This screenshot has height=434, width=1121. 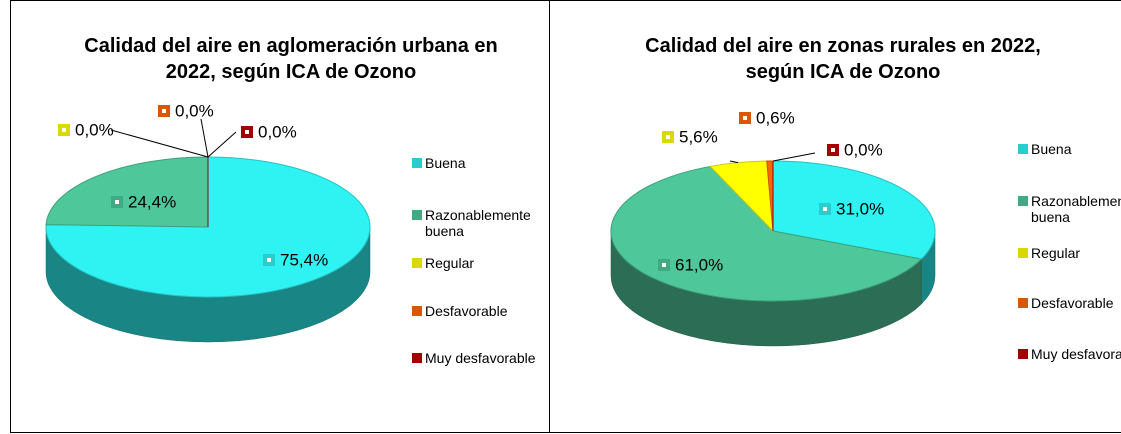 I want to click on data-label: 5,6%, so click(x=698, y=136).